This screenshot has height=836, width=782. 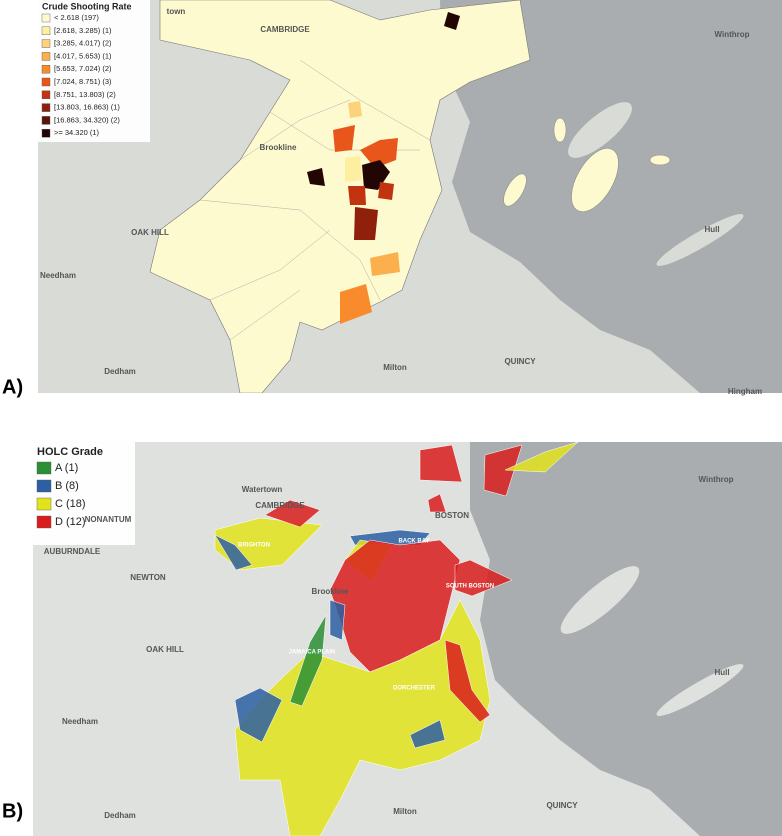 I want to click on legend-label: C (18), so click(x=70, y=504).